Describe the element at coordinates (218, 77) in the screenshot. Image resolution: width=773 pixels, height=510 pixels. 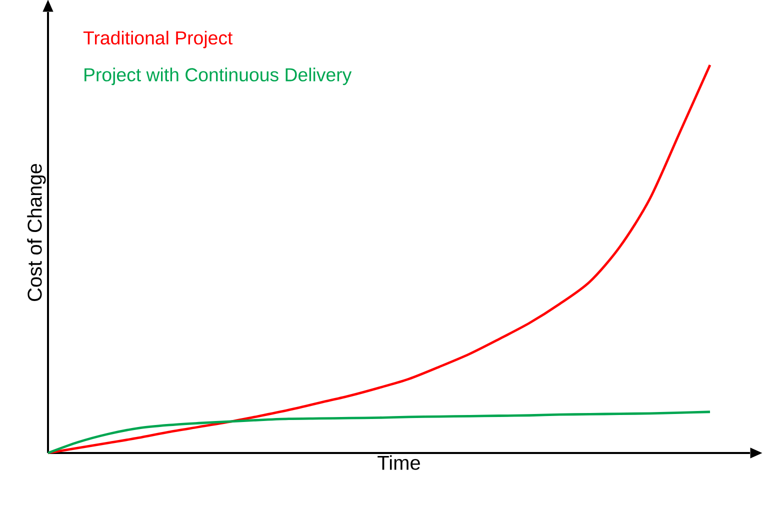
I see `text: Project with Continuous Delivery` at that location.